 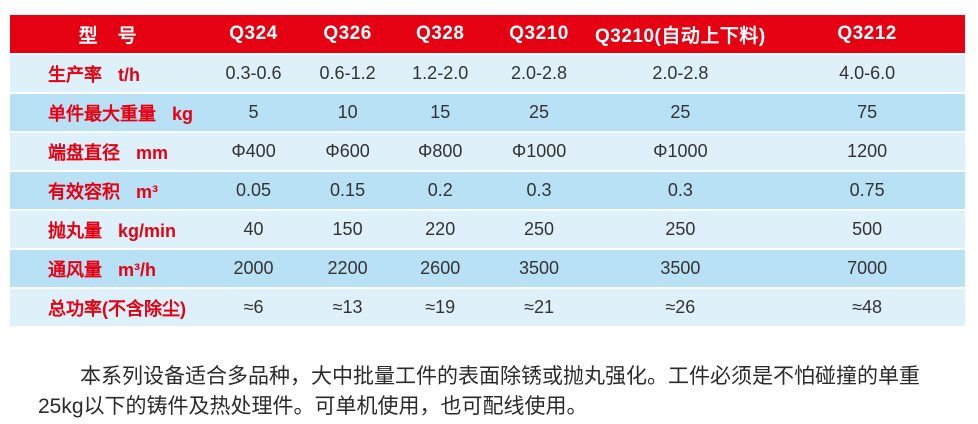 I want to click on row-label: 有效容积, so click(x=84, y=191).